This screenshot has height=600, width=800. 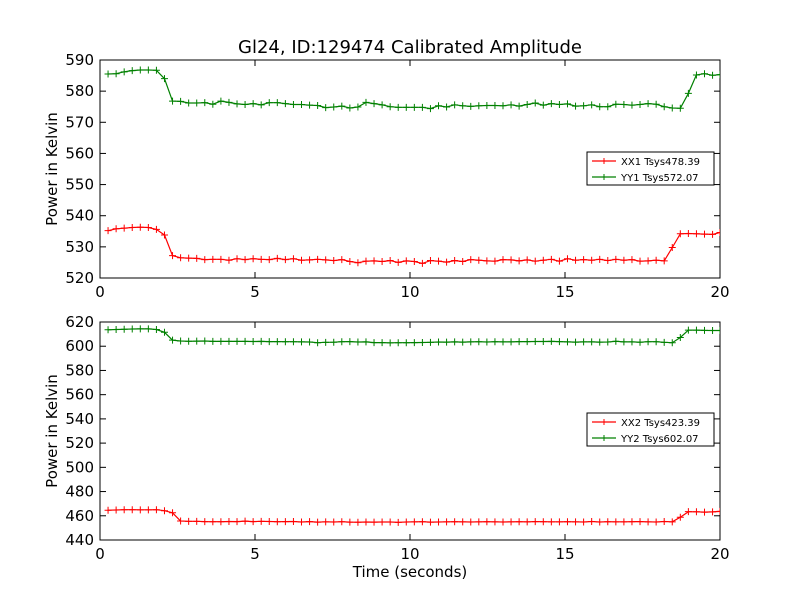 I want to click on legend: XX1 Tsys478.39 YY1 Tsys572.07, so click(x=650, y=168).